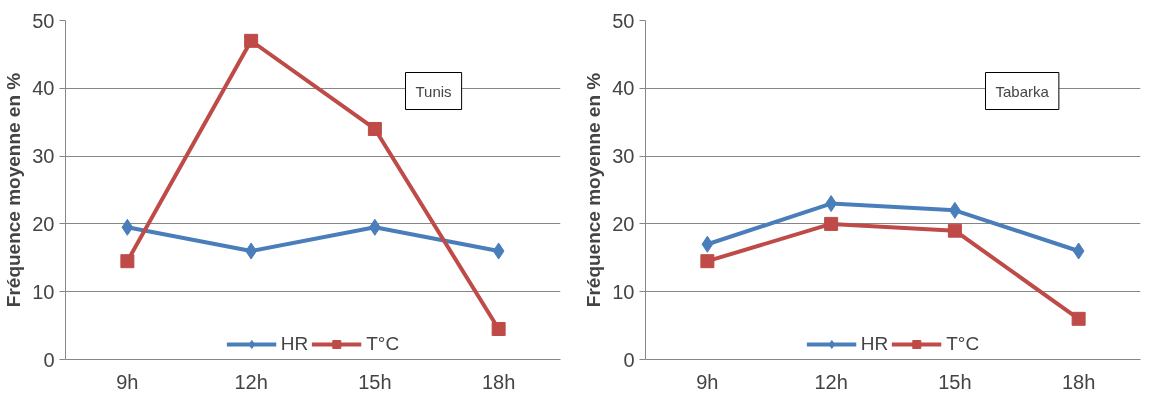 The image size is (1174, 400). What do you see at coordinates (433, 91) in the screenshot?
I see `annotation: Tunis` at bounding box center [433, 91].